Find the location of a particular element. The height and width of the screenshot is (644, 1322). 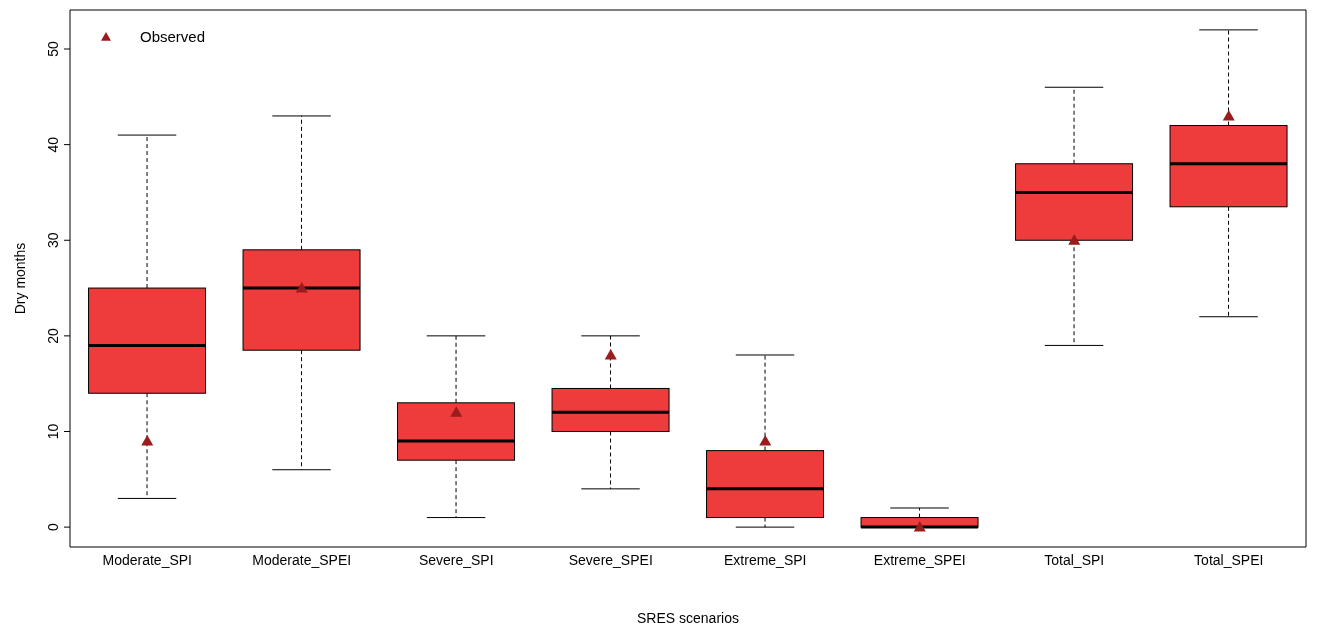

y-tick-label: 10 is located at coordinates (53, 431).